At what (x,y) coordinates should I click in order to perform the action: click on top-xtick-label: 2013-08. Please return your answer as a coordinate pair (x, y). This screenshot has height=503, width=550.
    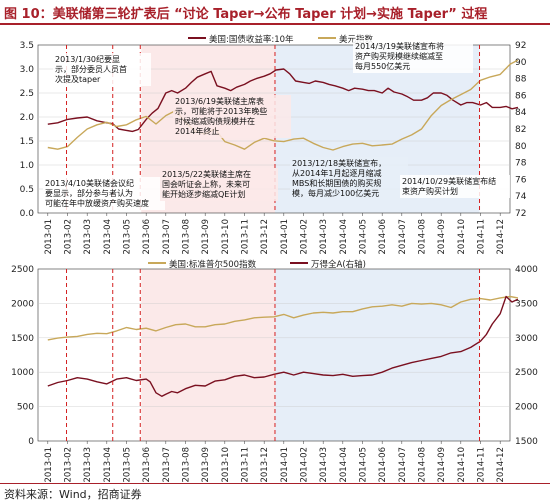
    Looking at the image, I should click on (187, 237).